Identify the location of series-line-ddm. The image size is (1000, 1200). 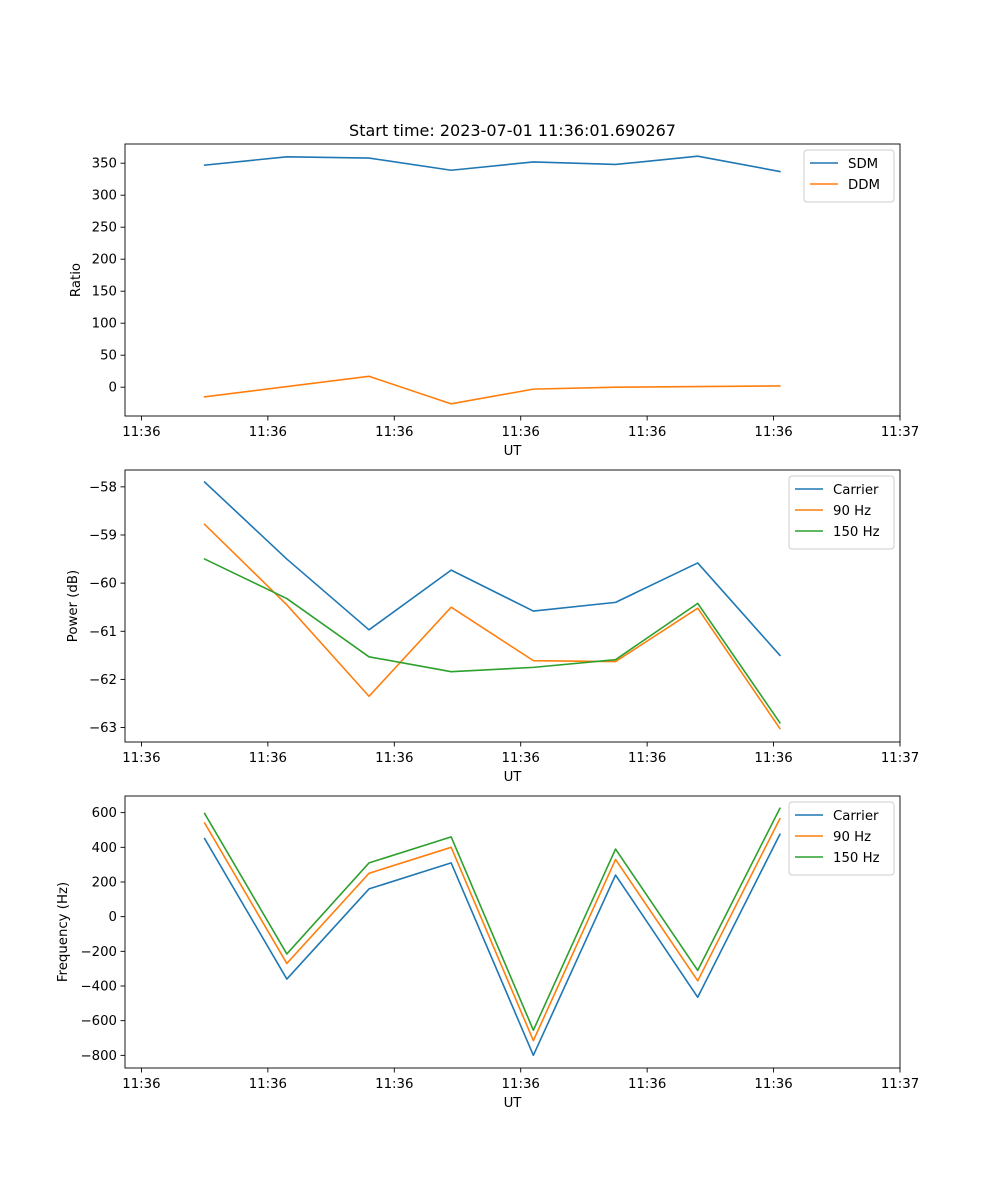
(492, 390).